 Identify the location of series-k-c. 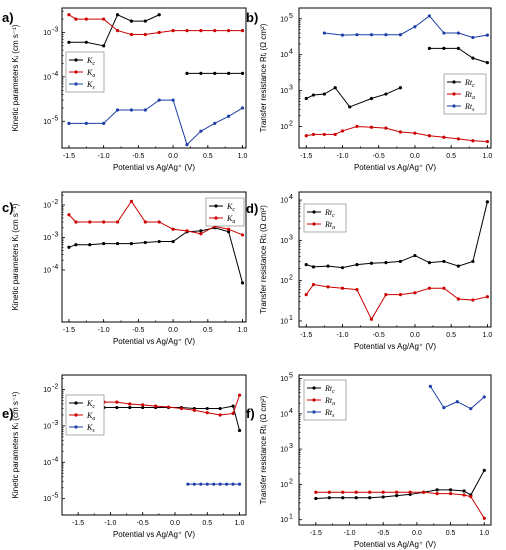
(156, 255).